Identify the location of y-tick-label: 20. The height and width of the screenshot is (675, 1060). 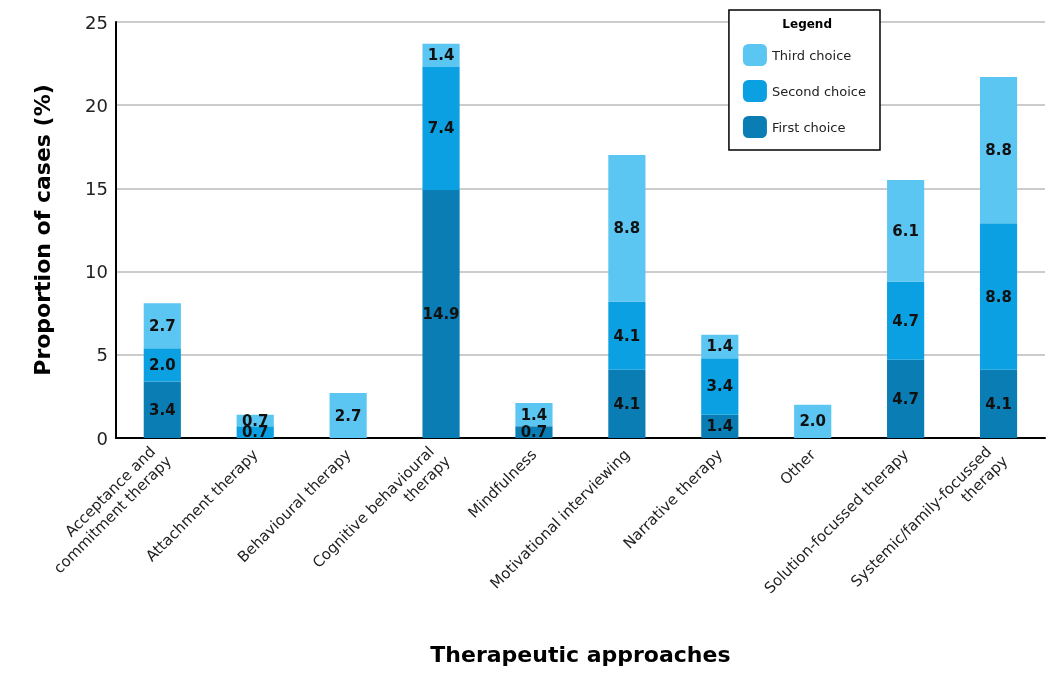
(96, 105).